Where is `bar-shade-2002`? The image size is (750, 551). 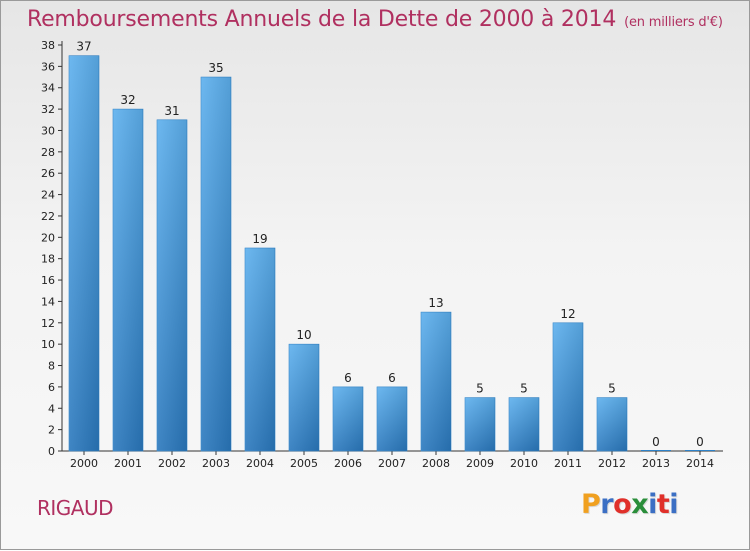
bar-shade-2002 is located at coordinates (172, 285).